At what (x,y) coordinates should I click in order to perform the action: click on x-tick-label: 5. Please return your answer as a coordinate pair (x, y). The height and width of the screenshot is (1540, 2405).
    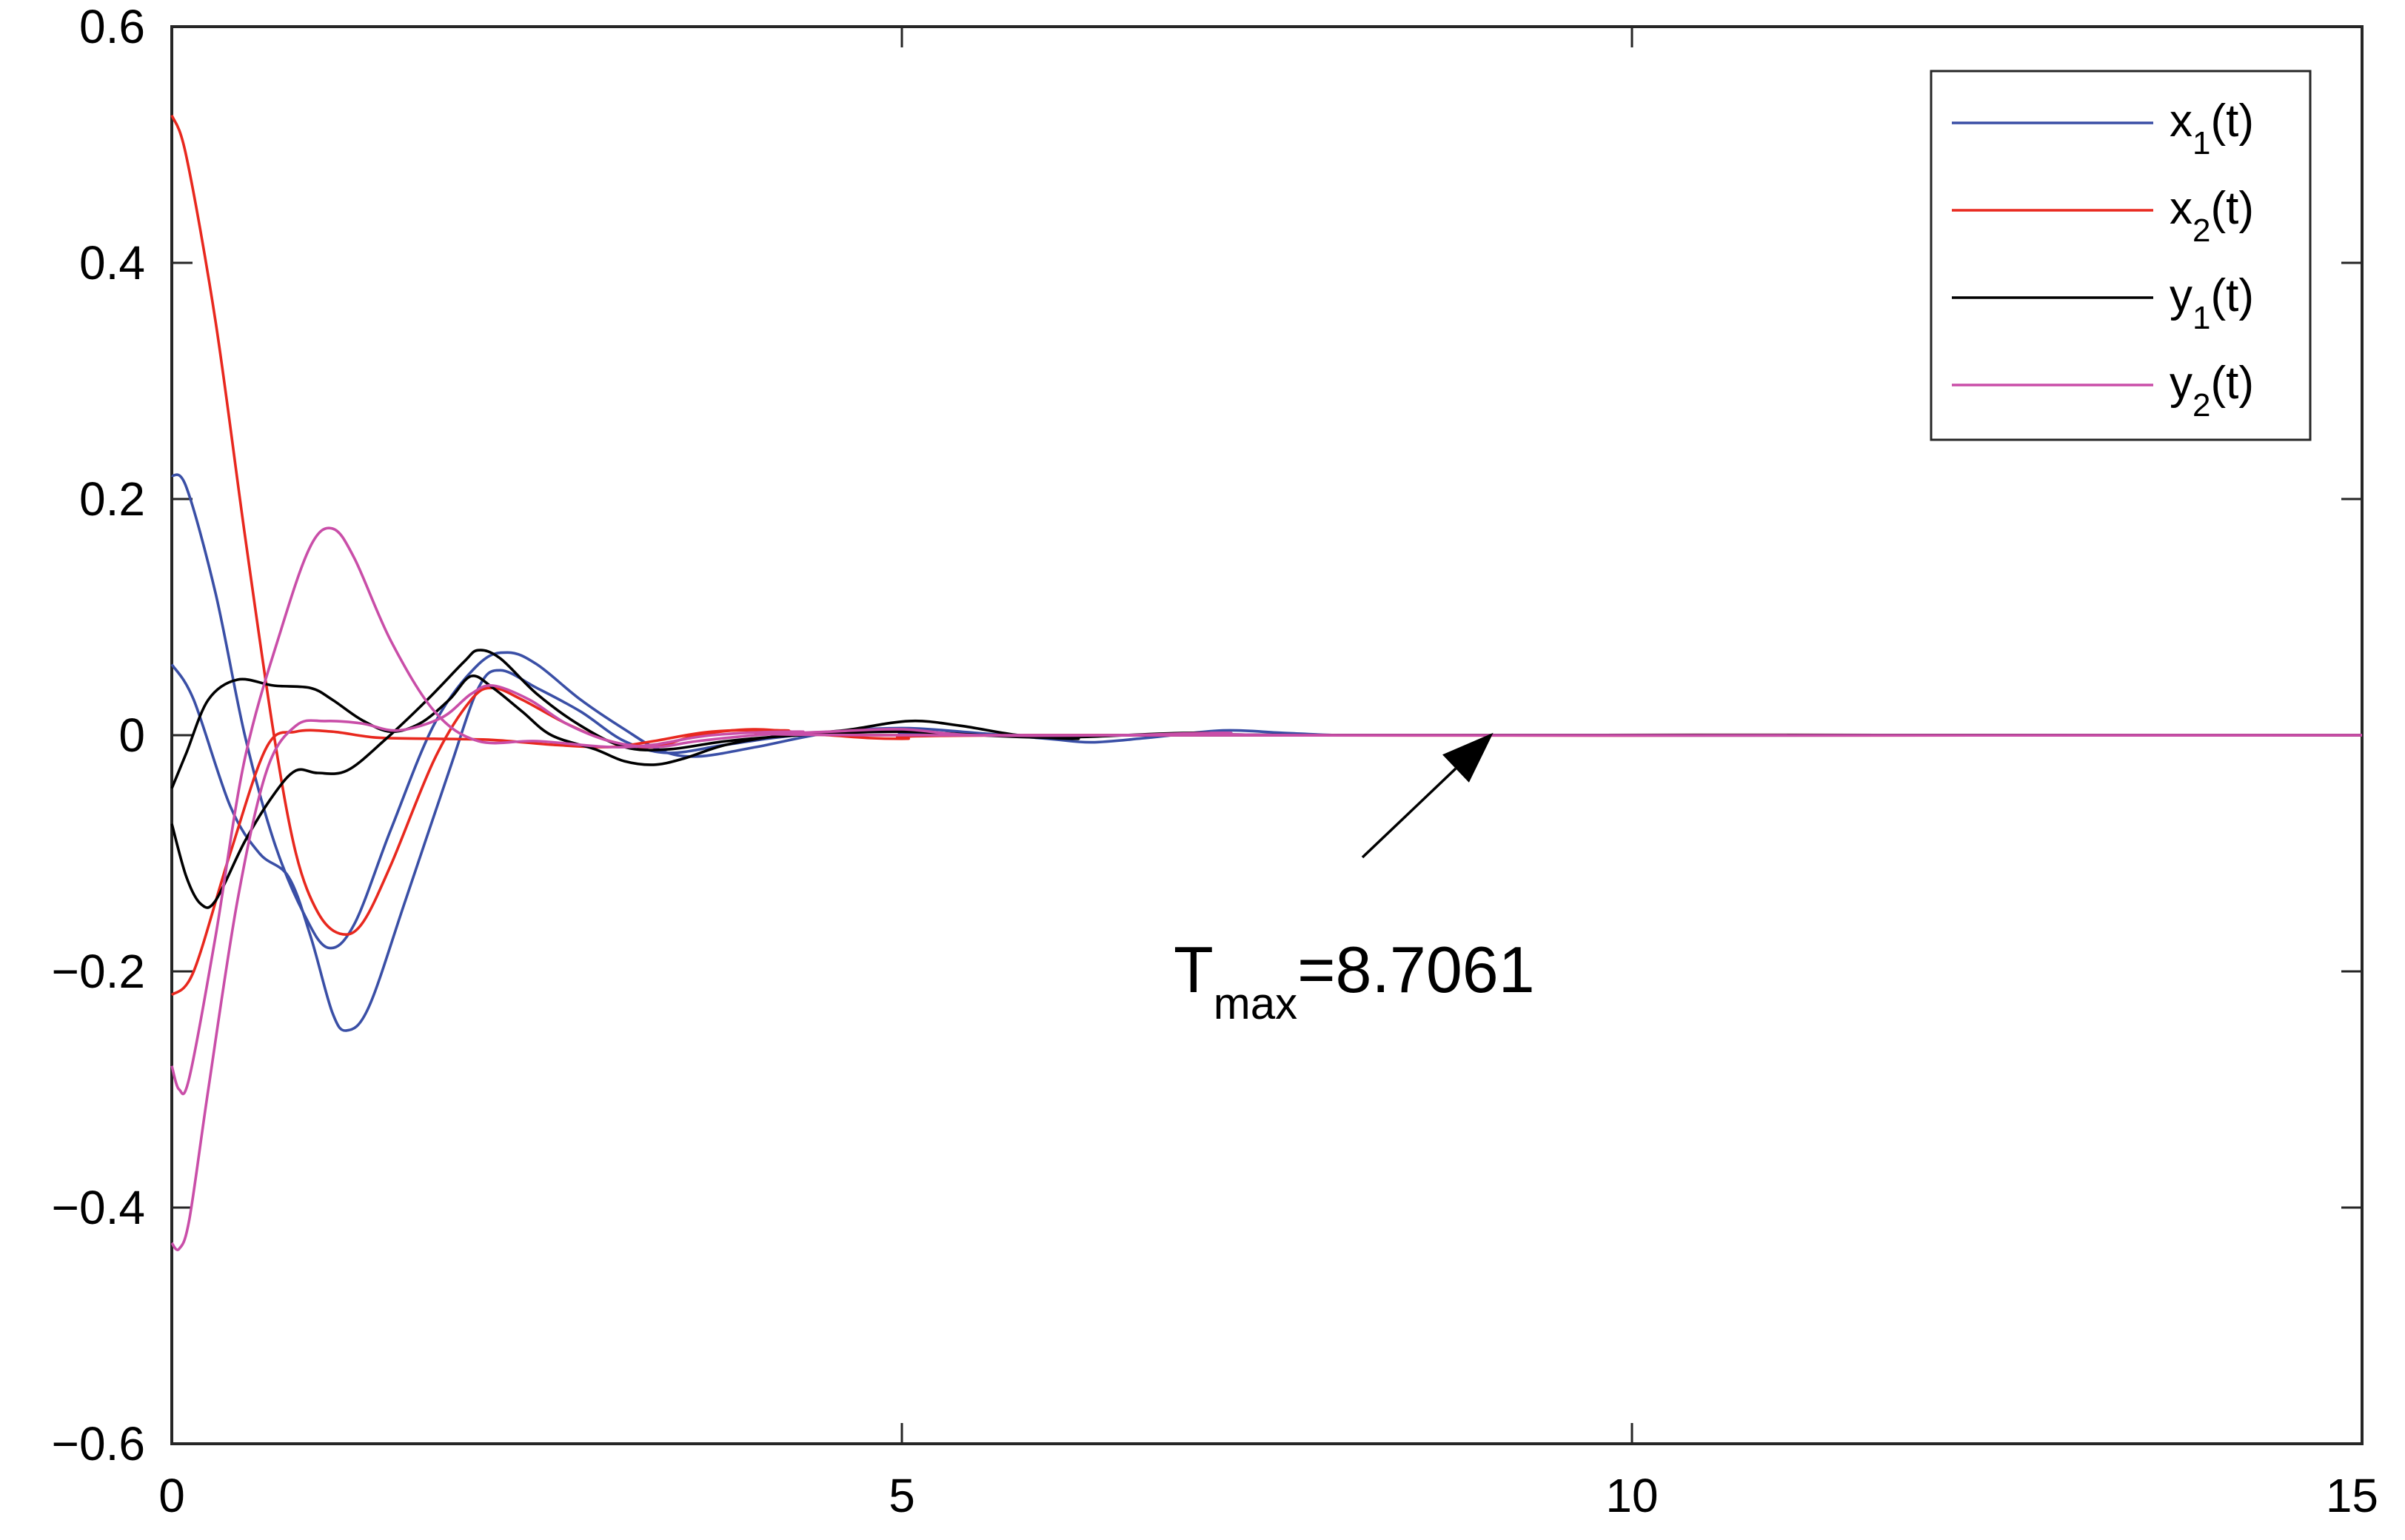
    Looking at the image, I should click on (902, 1495).